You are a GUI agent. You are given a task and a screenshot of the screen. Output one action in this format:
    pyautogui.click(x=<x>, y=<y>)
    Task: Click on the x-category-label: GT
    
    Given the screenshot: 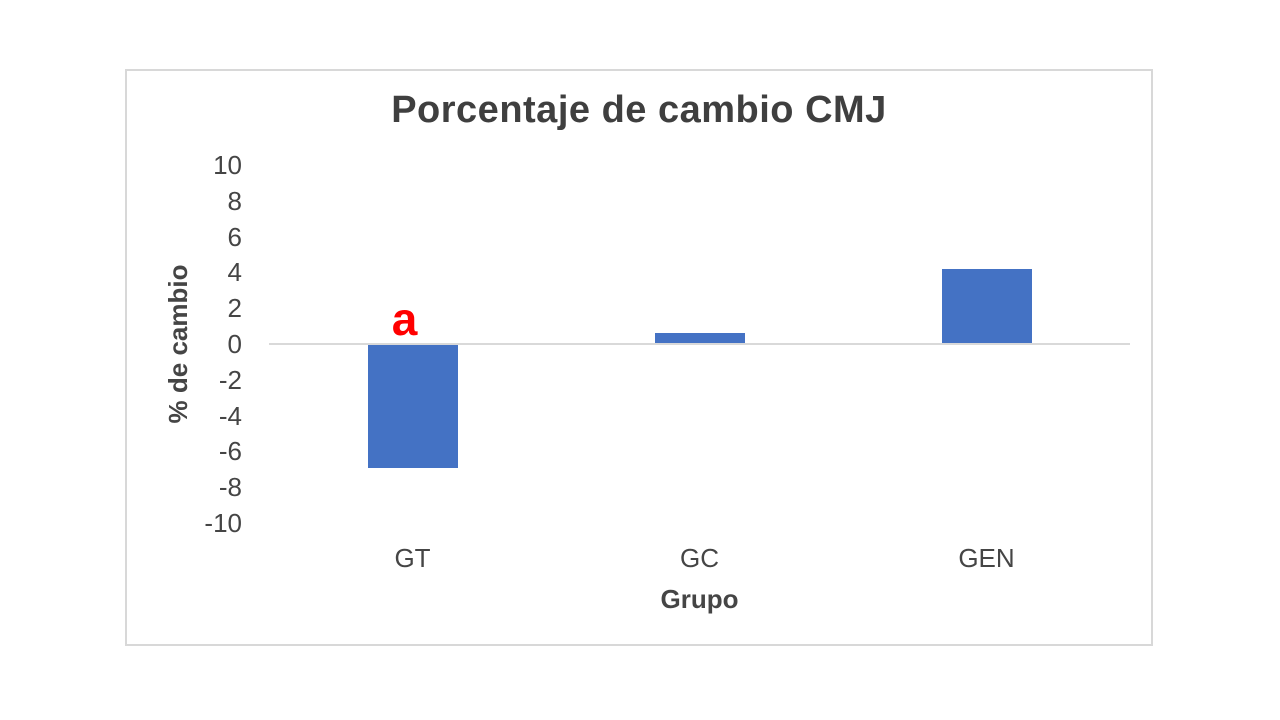 What is the action you would take?
    pyautogui.click(x=412, y=558)
    